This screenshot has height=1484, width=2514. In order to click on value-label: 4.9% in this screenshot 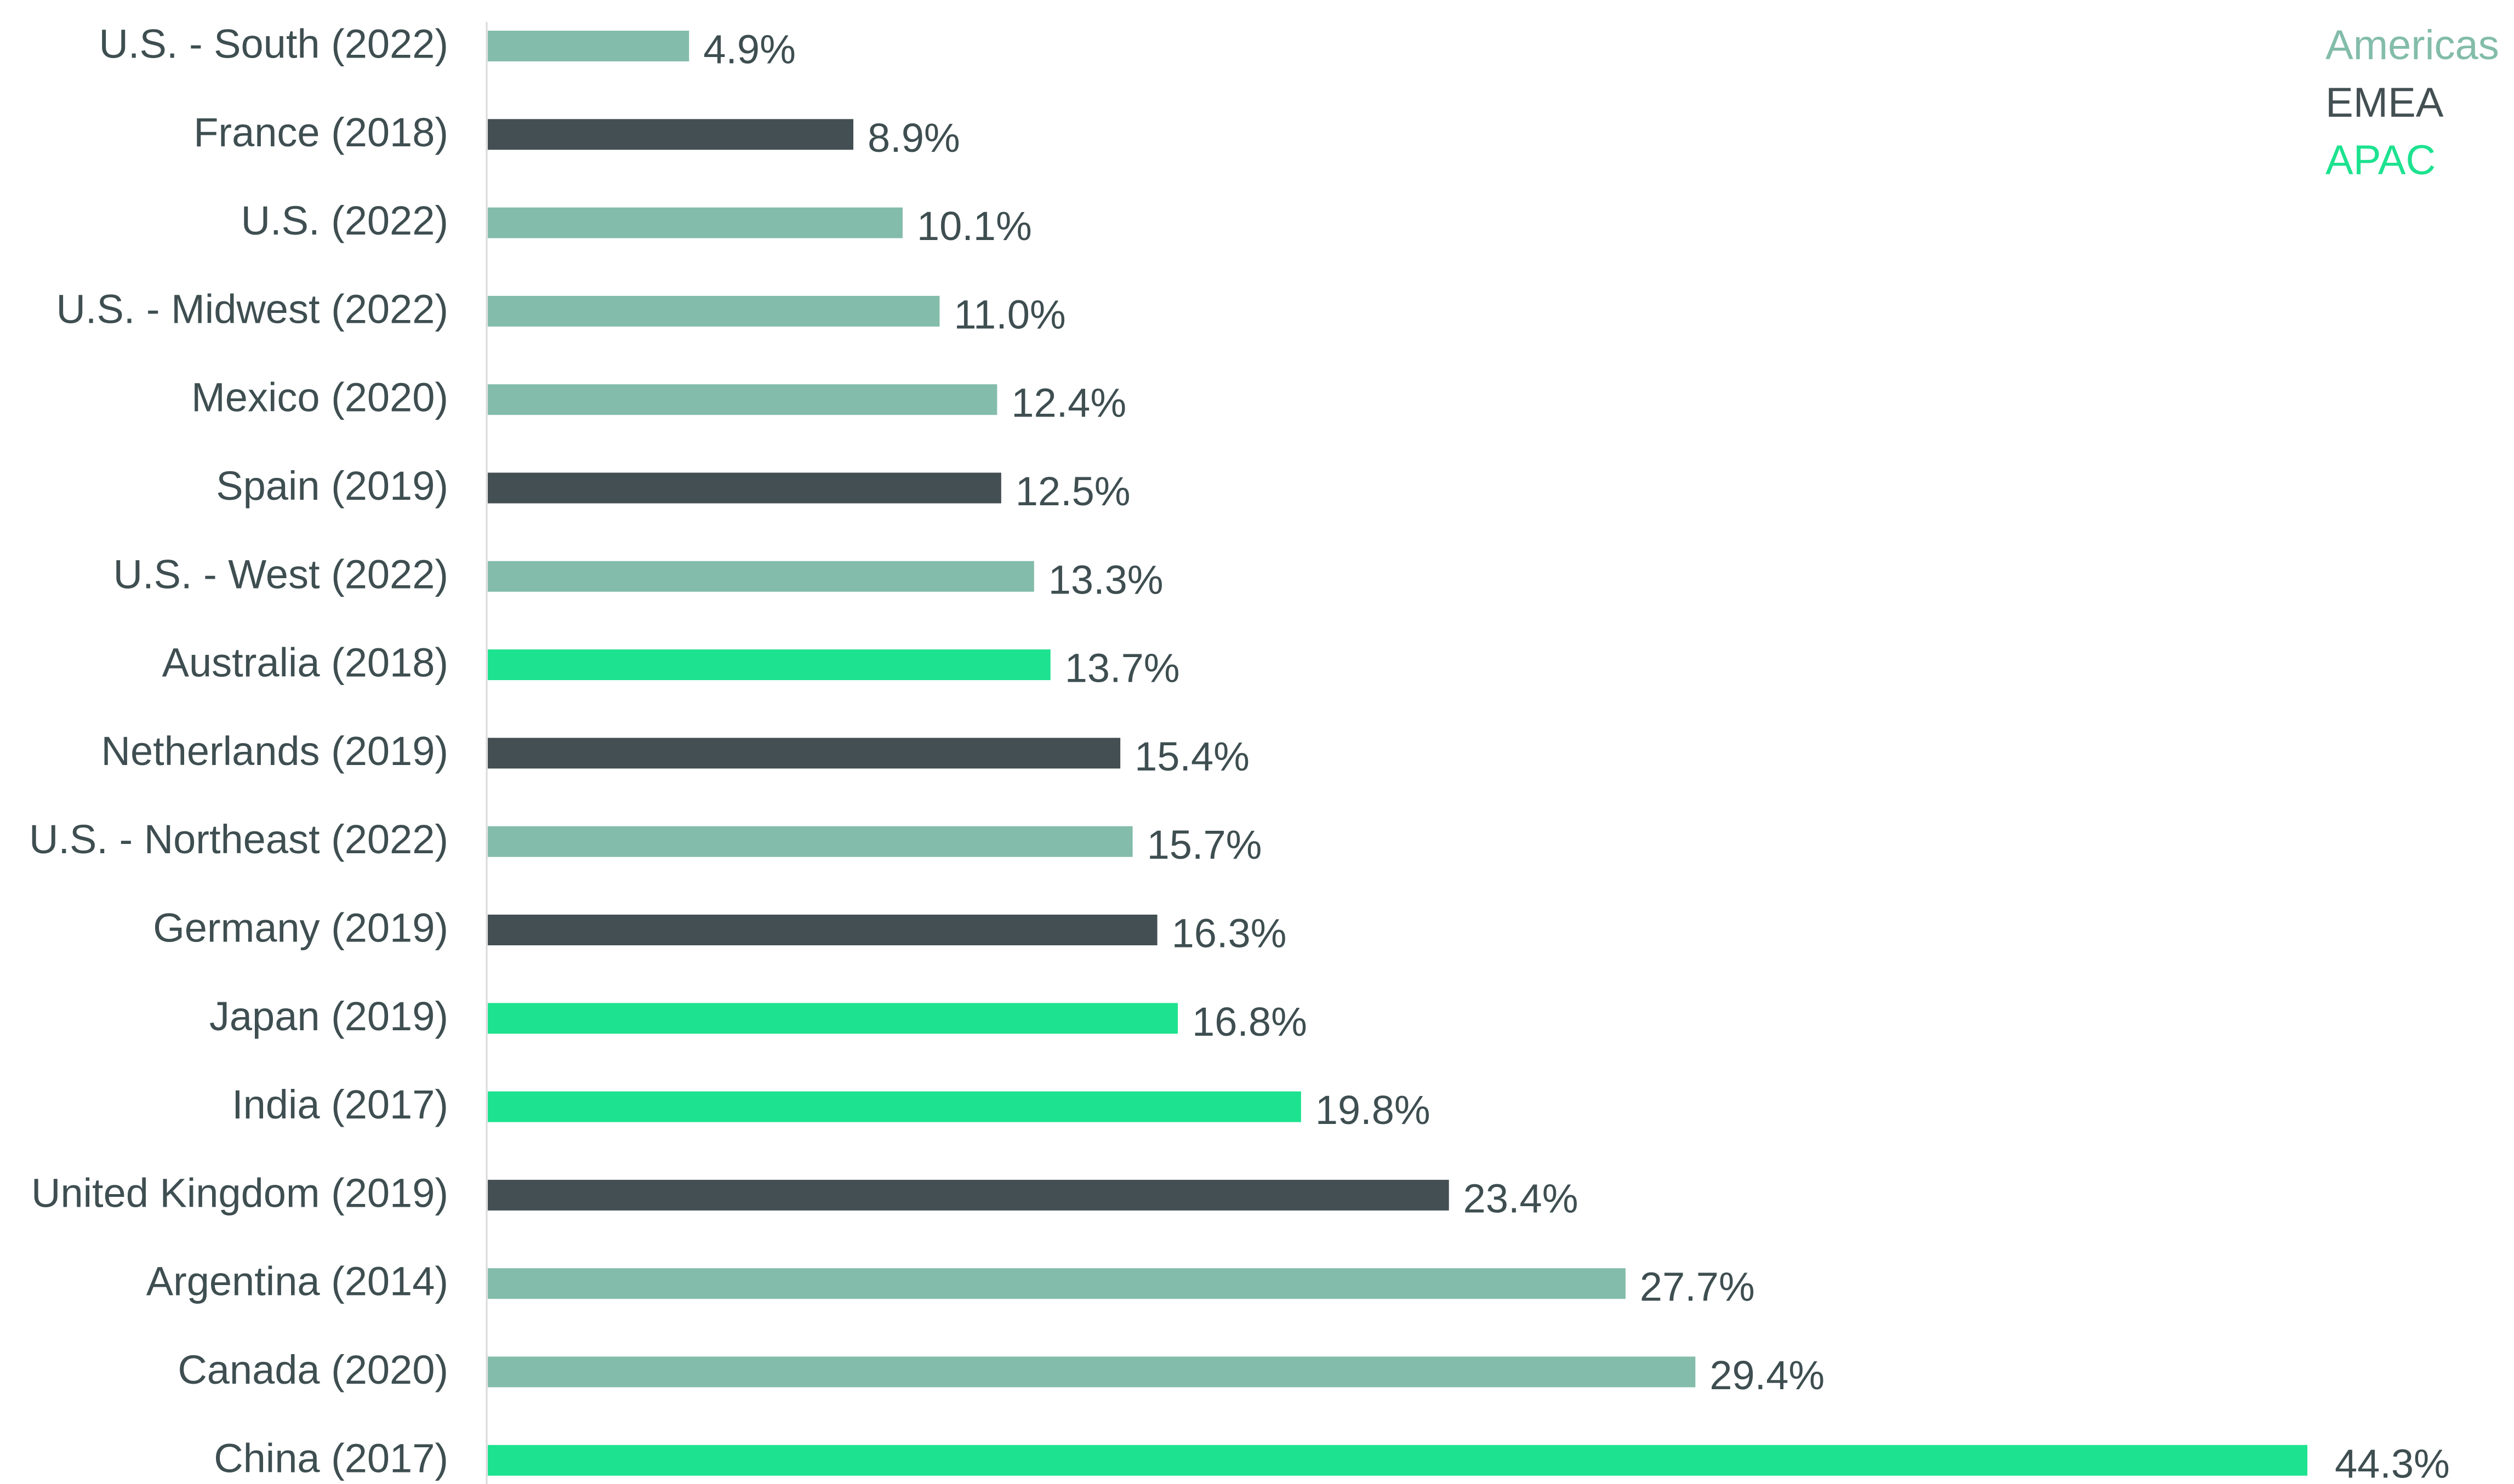, I will do `click(749, 50)`.